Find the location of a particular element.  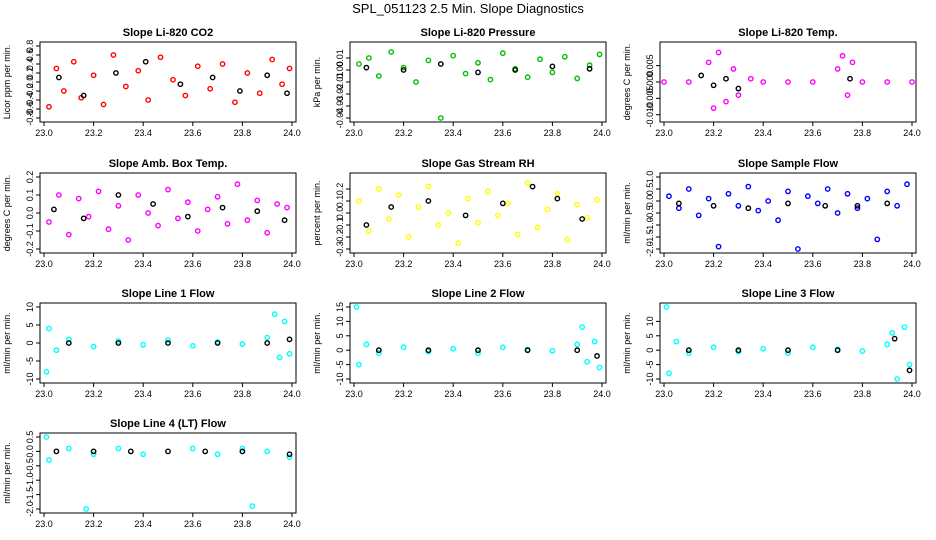

chart-title: Slope Line 4 (LT) Flow is located at coordinates (168, 424).